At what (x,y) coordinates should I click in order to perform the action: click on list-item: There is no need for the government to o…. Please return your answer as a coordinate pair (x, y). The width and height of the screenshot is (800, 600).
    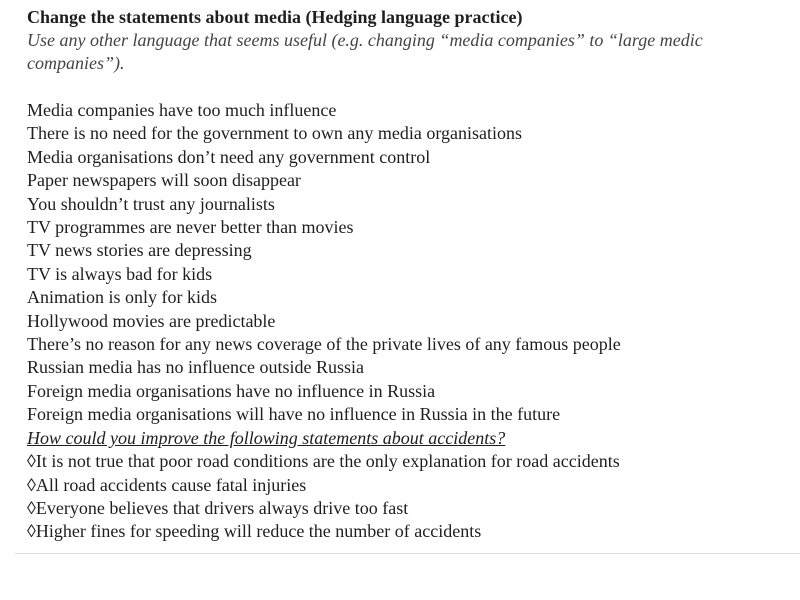
    Looking at the image, I should click on (275, 133).